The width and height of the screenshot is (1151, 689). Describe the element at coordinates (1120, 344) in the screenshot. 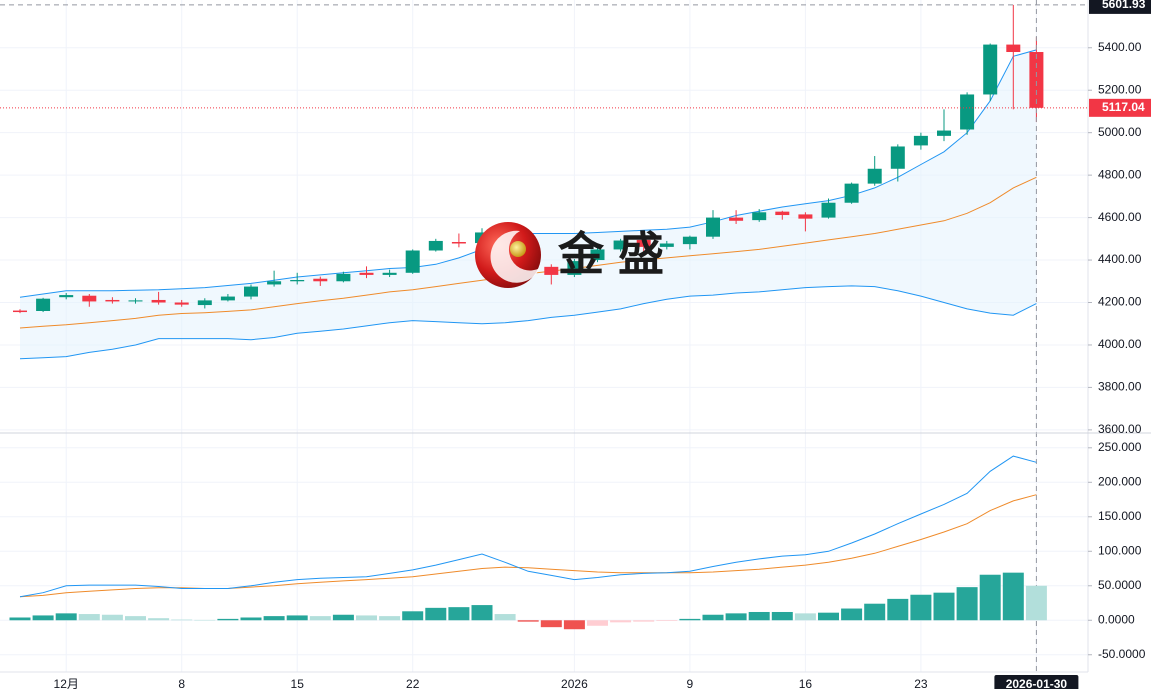

I see `y-tick-label: 4000.00` at that location.